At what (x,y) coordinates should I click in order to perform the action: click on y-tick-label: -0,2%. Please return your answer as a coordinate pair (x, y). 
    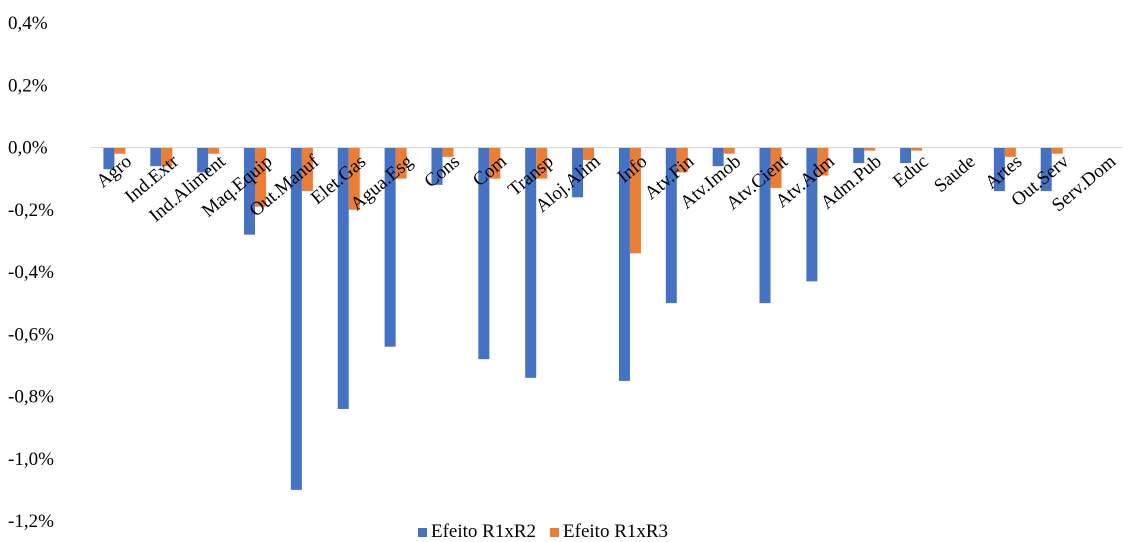
    Looking at the image, I should click on (31, 210).